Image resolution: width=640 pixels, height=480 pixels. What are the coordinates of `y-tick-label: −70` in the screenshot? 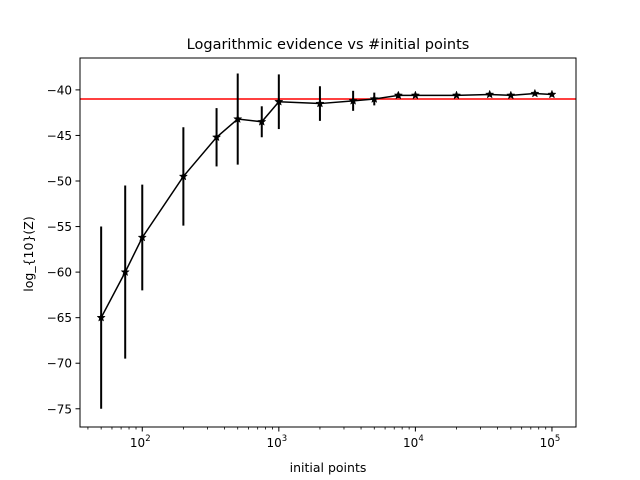 It's located at (59, 364).